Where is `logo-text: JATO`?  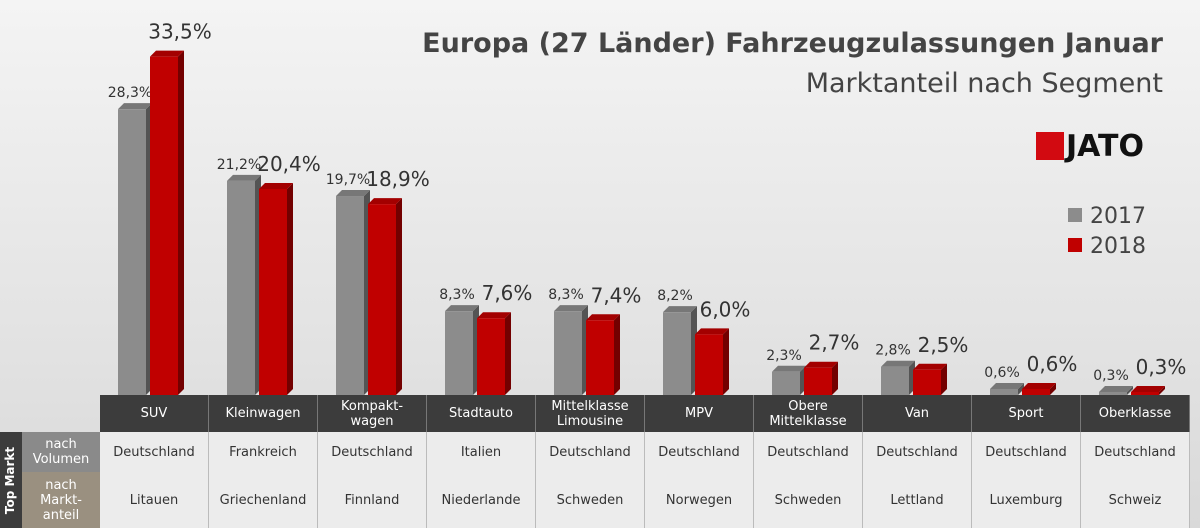 logo-text: JATO is located at coordinates (1104, 146).